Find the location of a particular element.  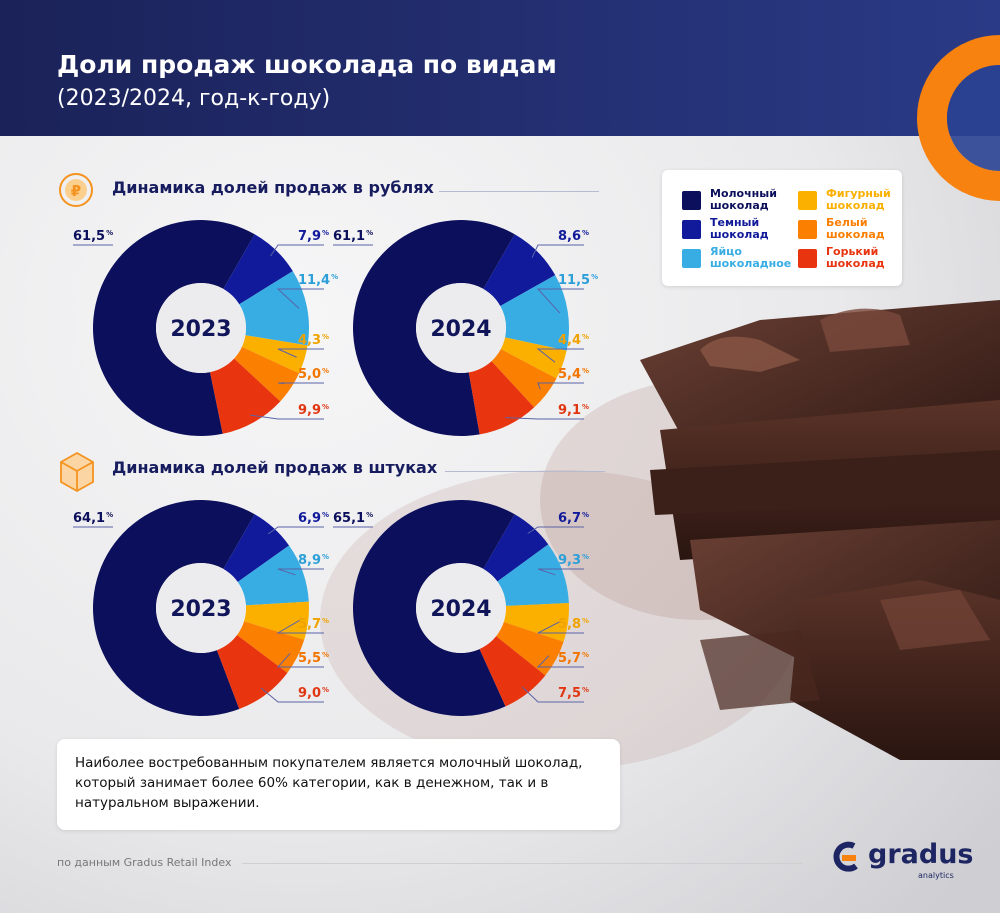

legend-label: Белый шоколад is located at coordinates (855, 228).